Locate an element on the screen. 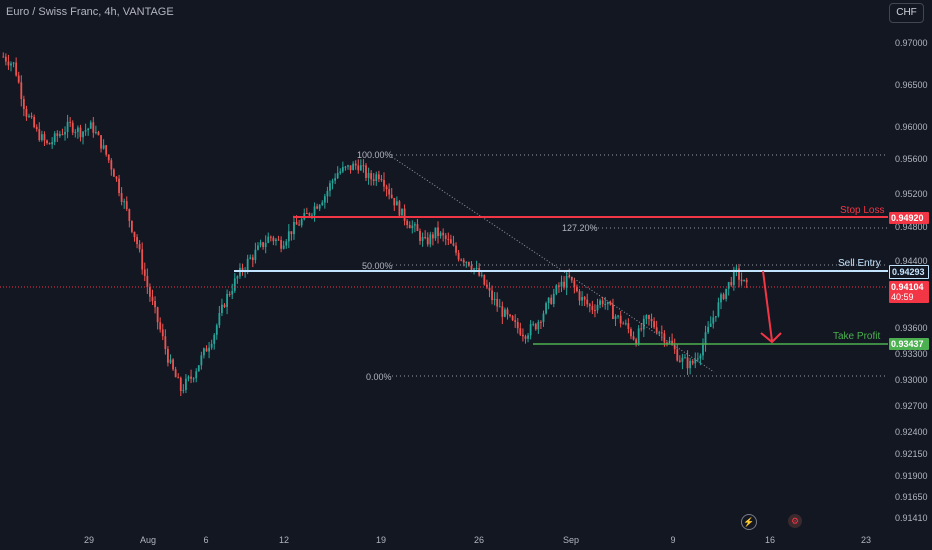 This screenshot has height=550, width=932. y-tick-label: 0.94800 is located at coordinates (911, 227).